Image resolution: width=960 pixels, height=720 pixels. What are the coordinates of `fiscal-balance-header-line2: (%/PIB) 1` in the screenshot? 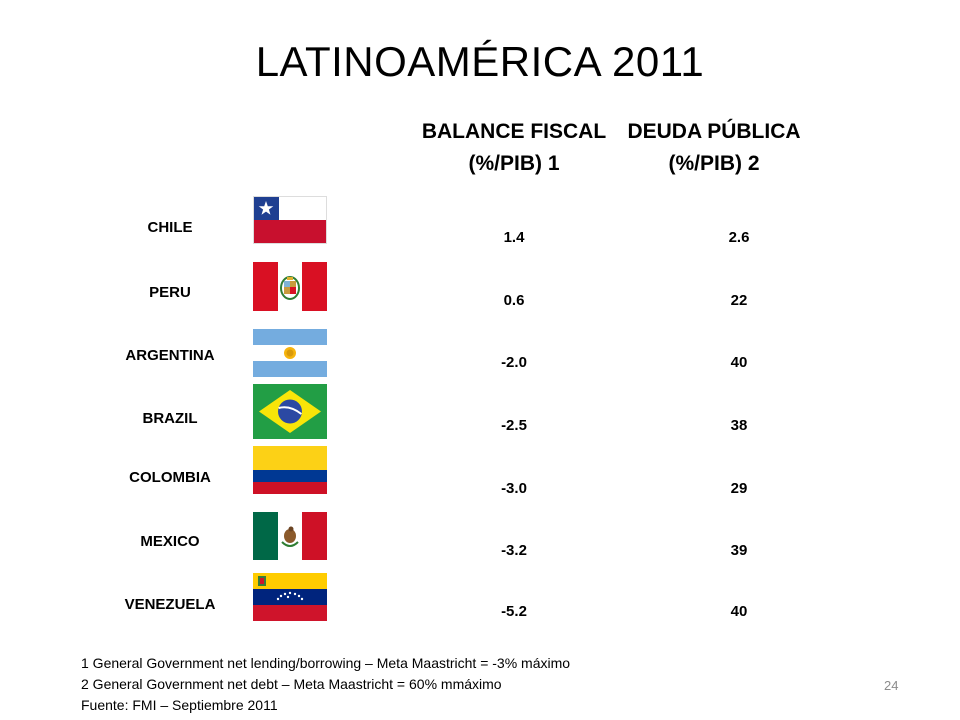 It's located at (514, 163).